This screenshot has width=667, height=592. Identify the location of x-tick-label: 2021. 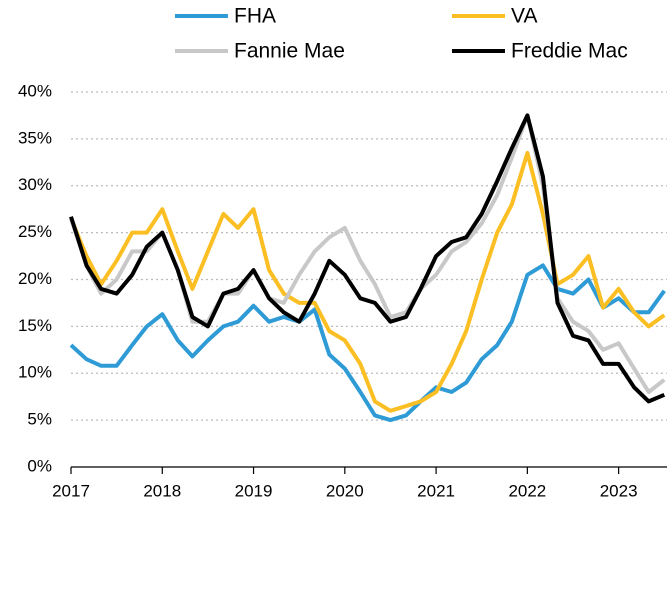
(436, 490).